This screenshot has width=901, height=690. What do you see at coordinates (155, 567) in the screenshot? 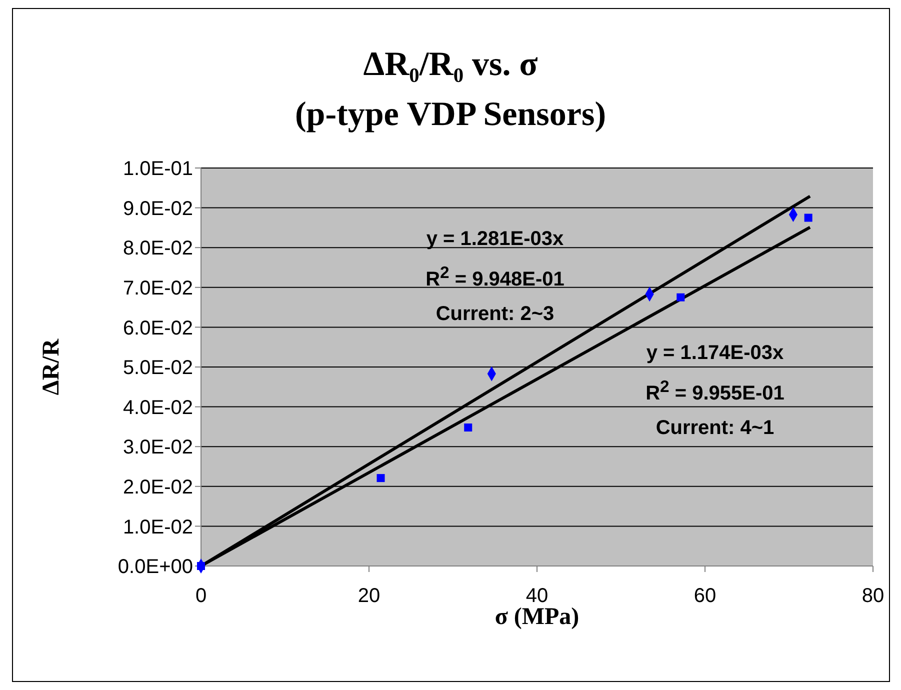
I see `y-tick-label: 0.0E+00` at bounding box center [155, 567].